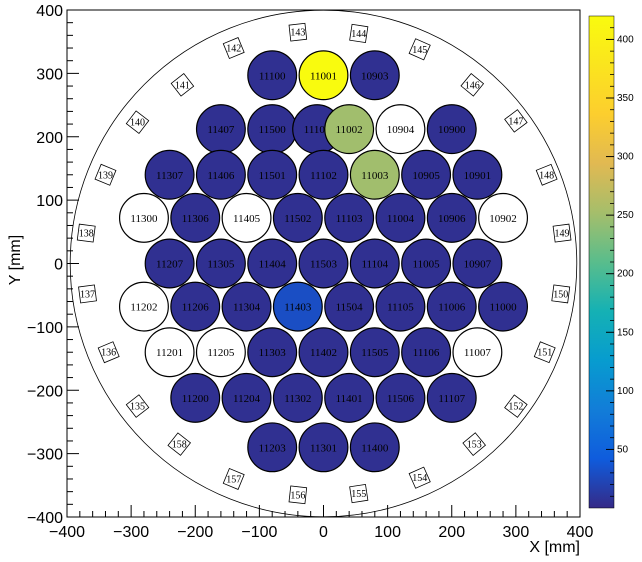 Image resolution: width=642 pixels, height=562 pixels. I want to click on pmt-label: 157, so click(233, 479).